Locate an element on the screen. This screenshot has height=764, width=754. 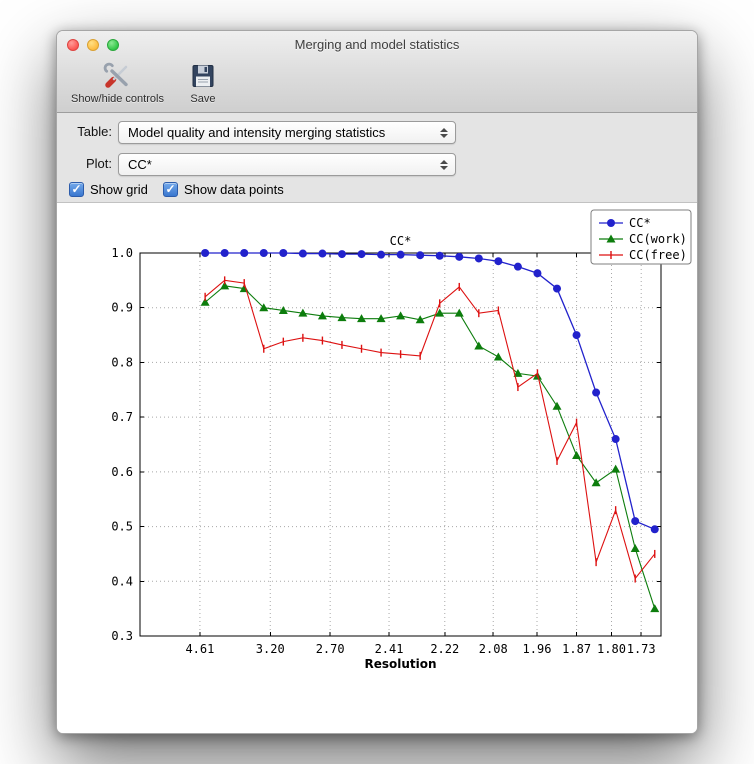
x-tick-label: 1.96 is located at coordinates (537, 649).